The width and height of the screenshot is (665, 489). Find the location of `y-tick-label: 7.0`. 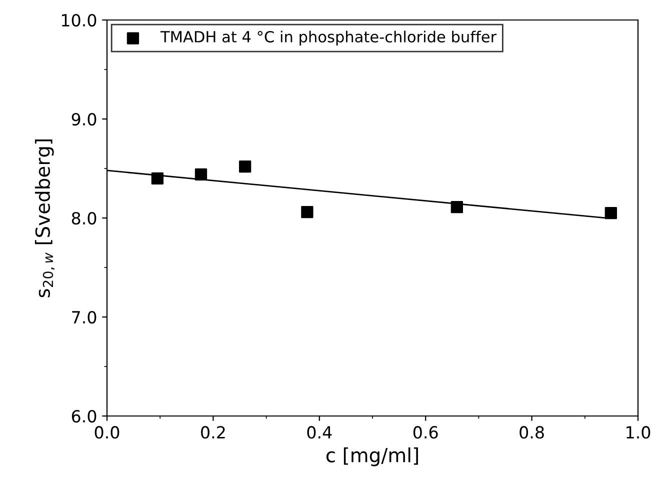

y-tick-label: 7.0 is located at coordinates (84, 317).